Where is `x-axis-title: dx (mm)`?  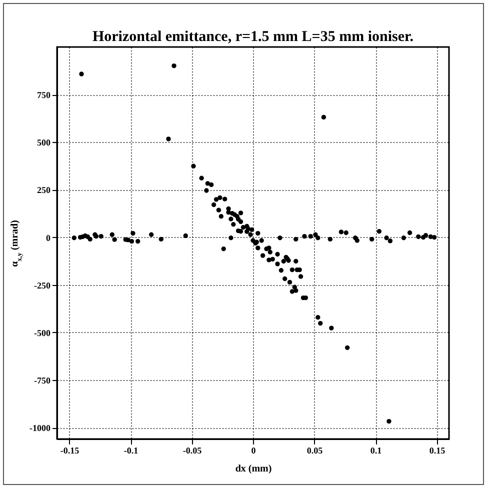 x-axis-title: dx (mm) is located at coordinates (253, 469).